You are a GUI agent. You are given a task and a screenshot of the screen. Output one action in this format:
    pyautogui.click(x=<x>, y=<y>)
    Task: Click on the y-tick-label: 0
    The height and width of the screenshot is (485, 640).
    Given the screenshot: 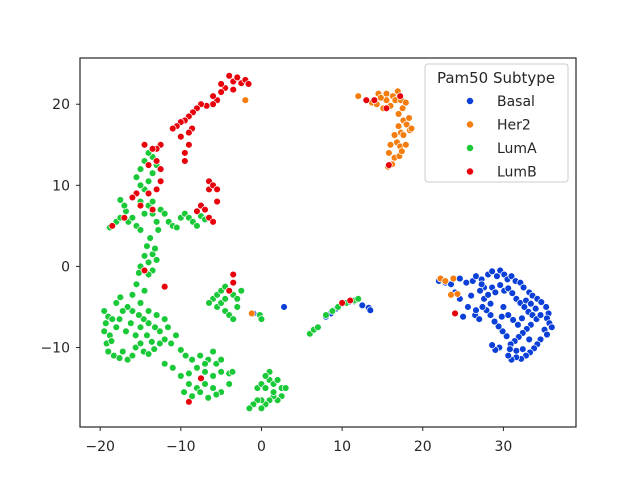 What is the action you would take?
    pyautogui.click(x=65, y=267)
    